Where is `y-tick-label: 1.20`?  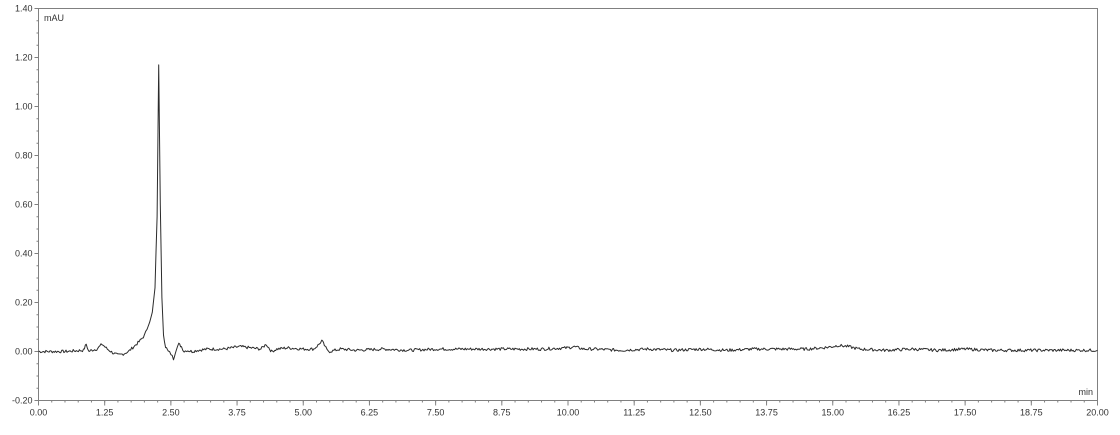 y-tick-label: 1.20 is located at coordinates (24, 58).